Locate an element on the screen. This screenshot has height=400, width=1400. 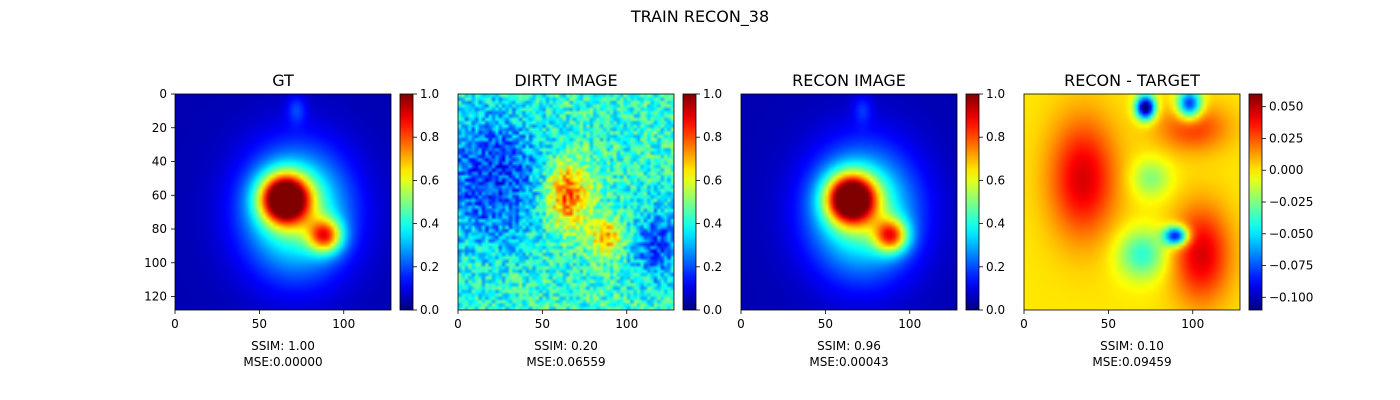
y-tick-label: 120 is located at coordinates (155, 297).